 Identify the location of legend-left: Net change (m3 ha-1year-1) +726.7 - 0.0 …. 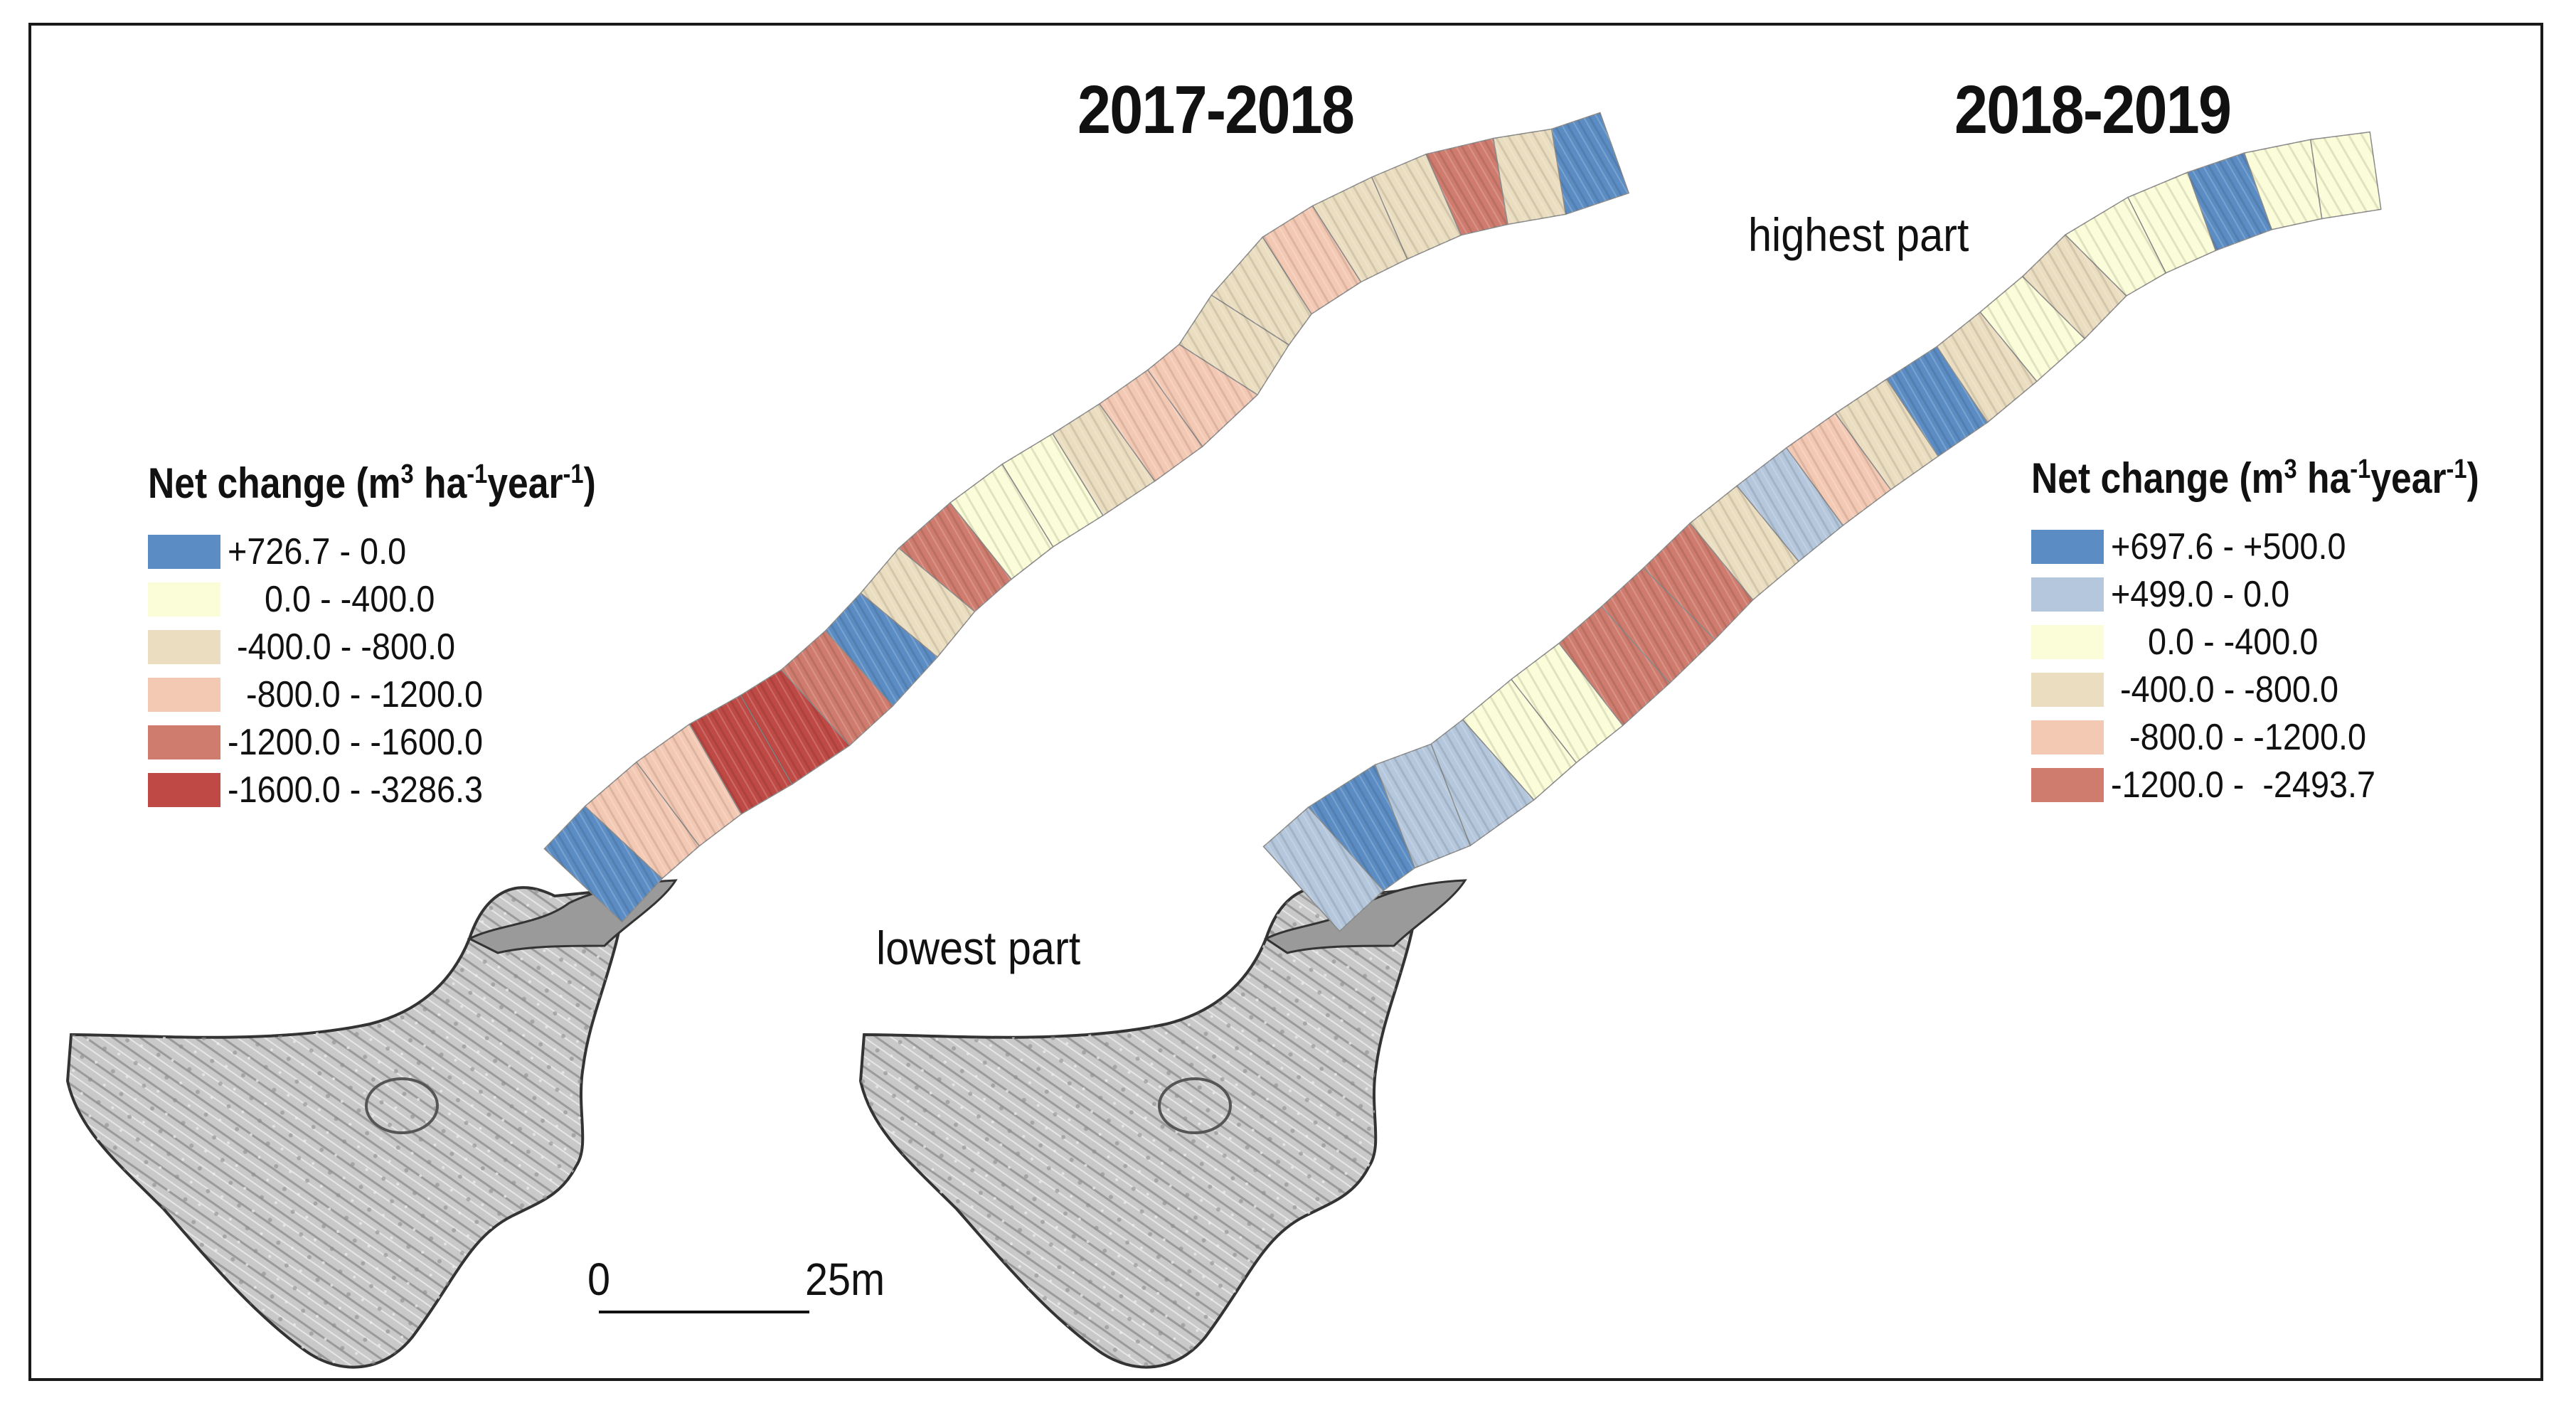
(408, 636).